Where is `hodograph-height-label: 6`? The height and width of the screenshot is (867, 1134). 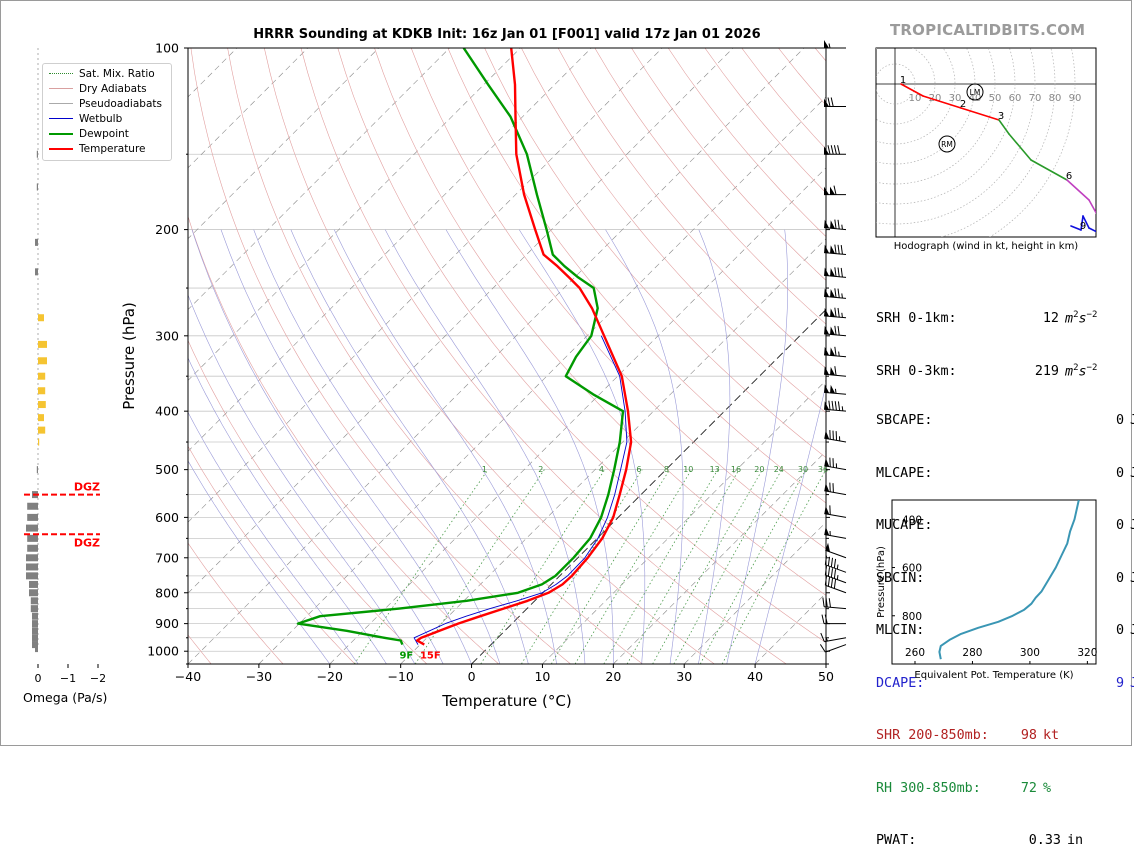
hodograph-height-label: 6 is located at coordinates (1069, 176).